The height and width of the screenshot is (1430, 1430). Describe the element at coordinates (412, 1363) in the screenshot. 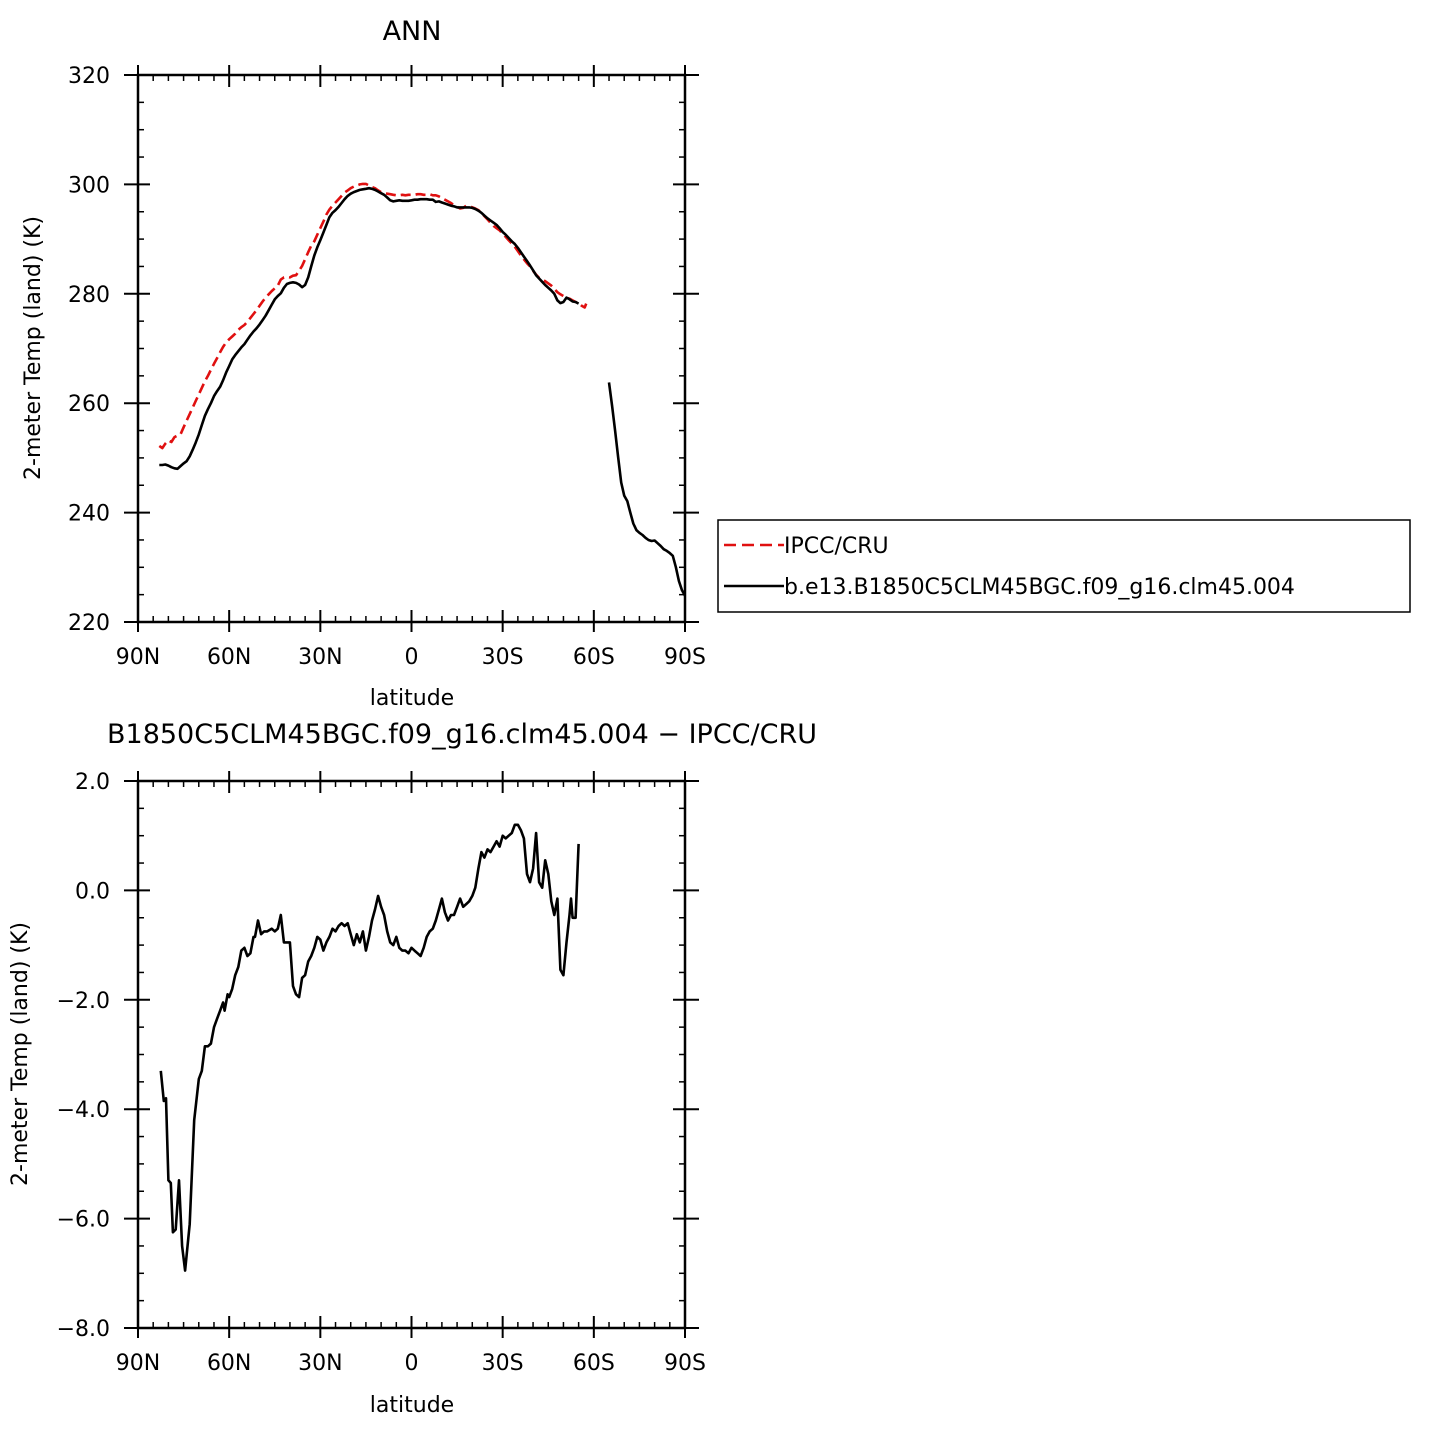

I see `bottom-x-tick-label: 0` at that location.